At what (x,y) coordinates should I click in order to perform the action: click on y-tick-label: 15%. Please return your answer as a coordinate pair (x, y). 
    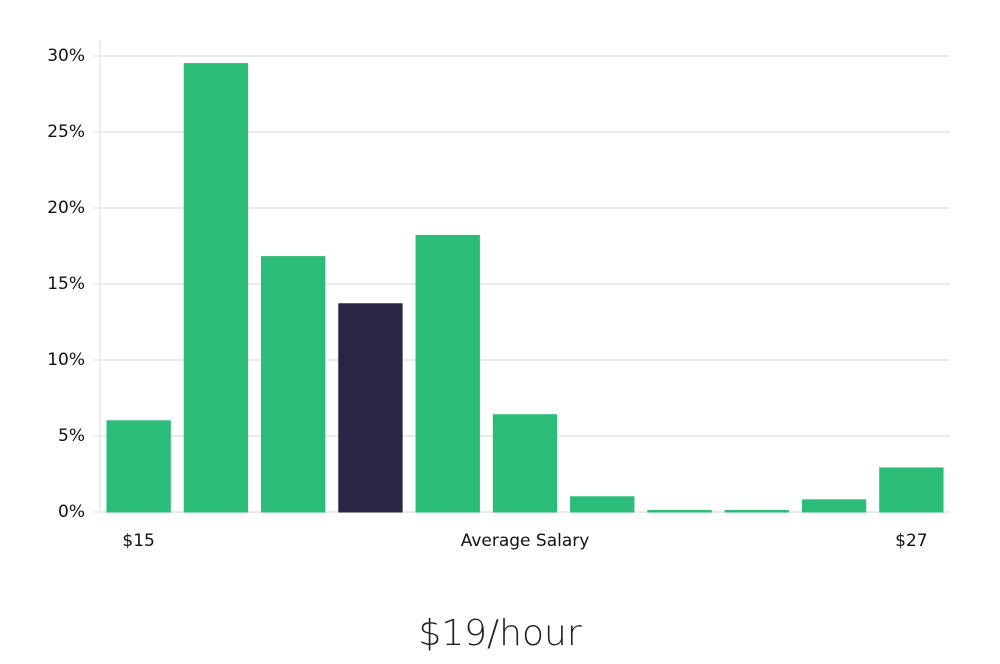
    Looking at the image, I should click on (66, 284).